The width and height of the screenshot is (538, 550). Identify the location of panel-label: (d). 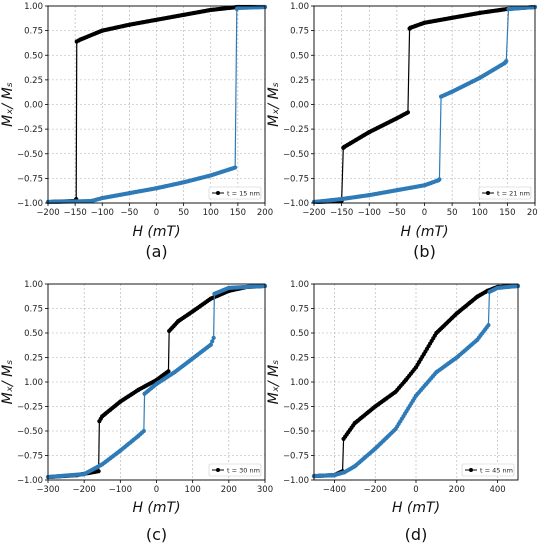
(416, 534).